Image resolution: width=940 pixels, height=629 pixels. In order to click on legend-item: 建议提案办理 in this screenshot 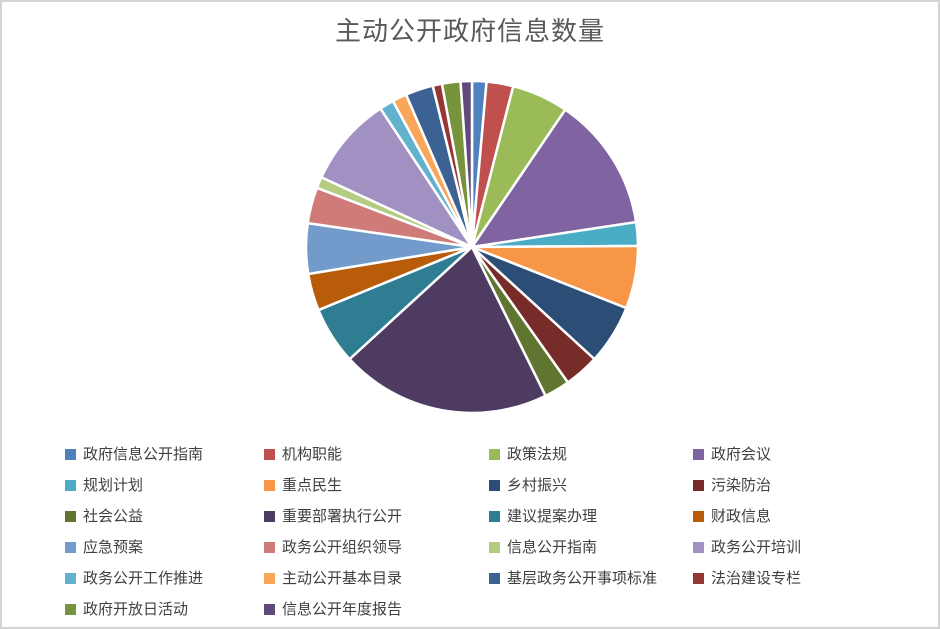, I will do `click(591, 516)`.